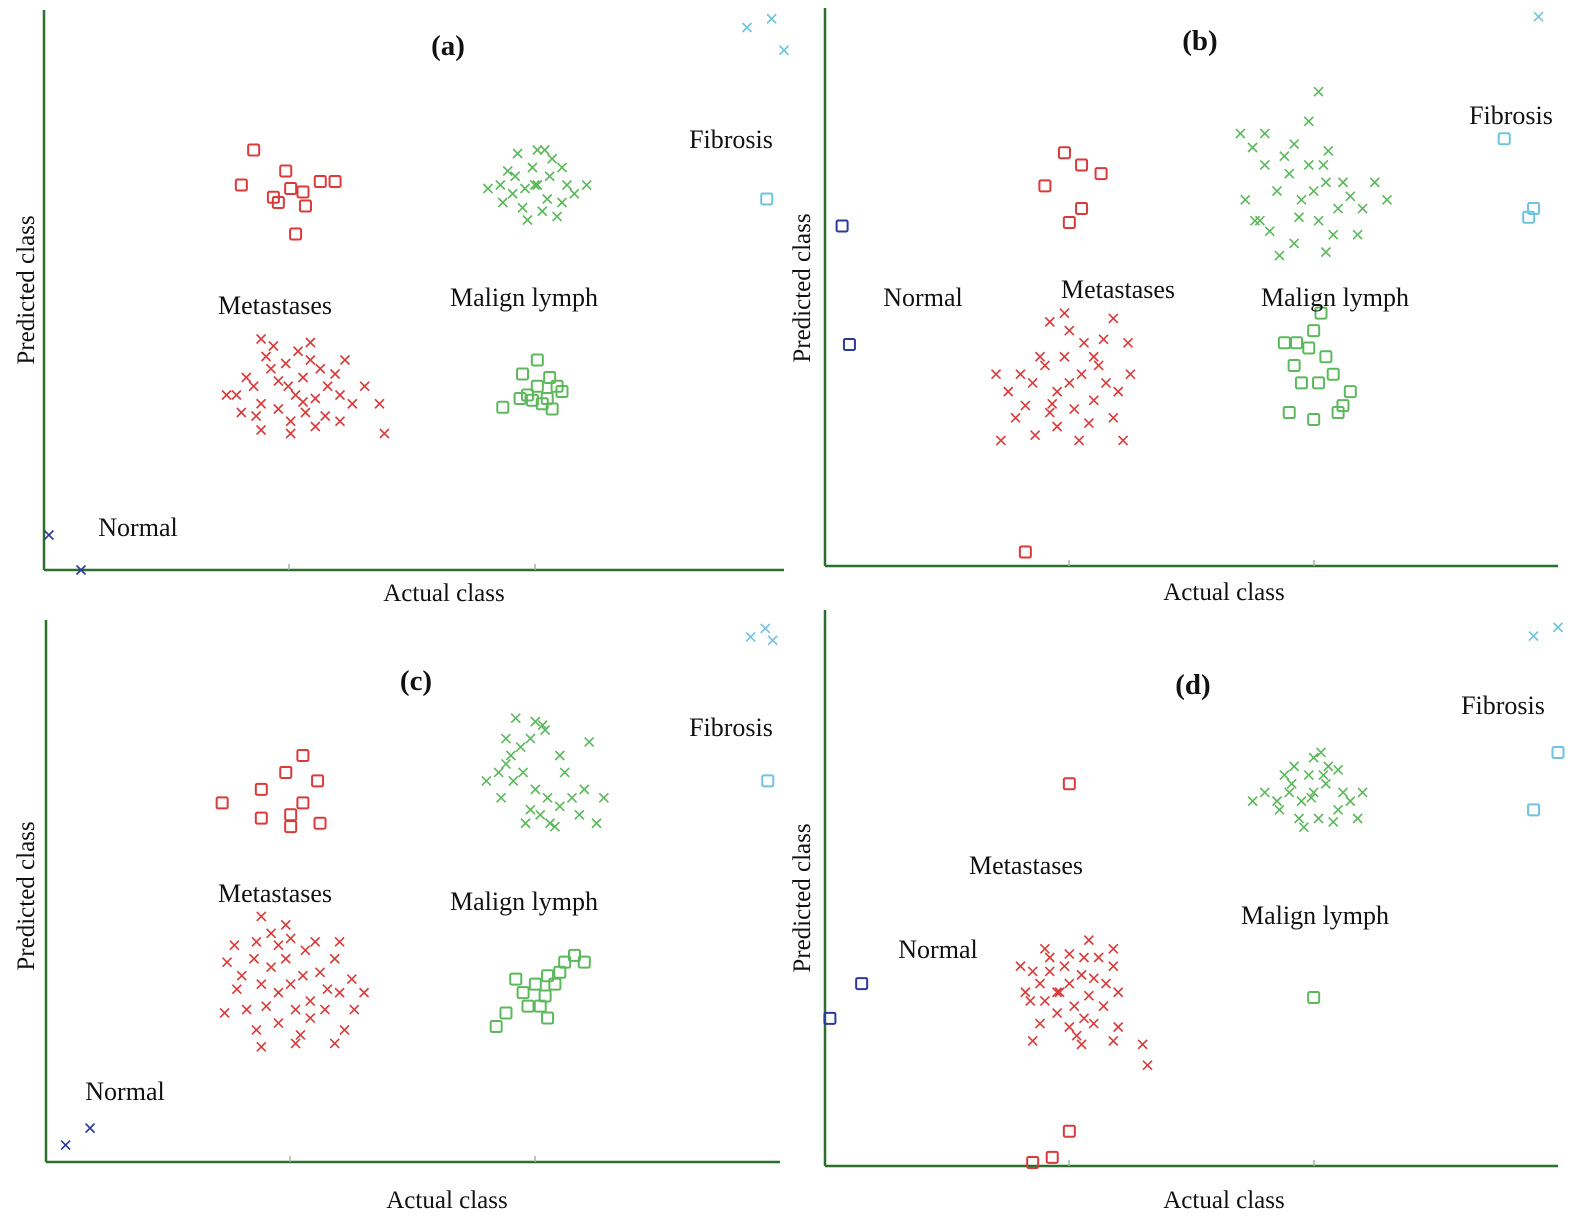  Describe the element at coordinates (448, 46) in the screenshot. I see `panel-title: (a)` at that location.